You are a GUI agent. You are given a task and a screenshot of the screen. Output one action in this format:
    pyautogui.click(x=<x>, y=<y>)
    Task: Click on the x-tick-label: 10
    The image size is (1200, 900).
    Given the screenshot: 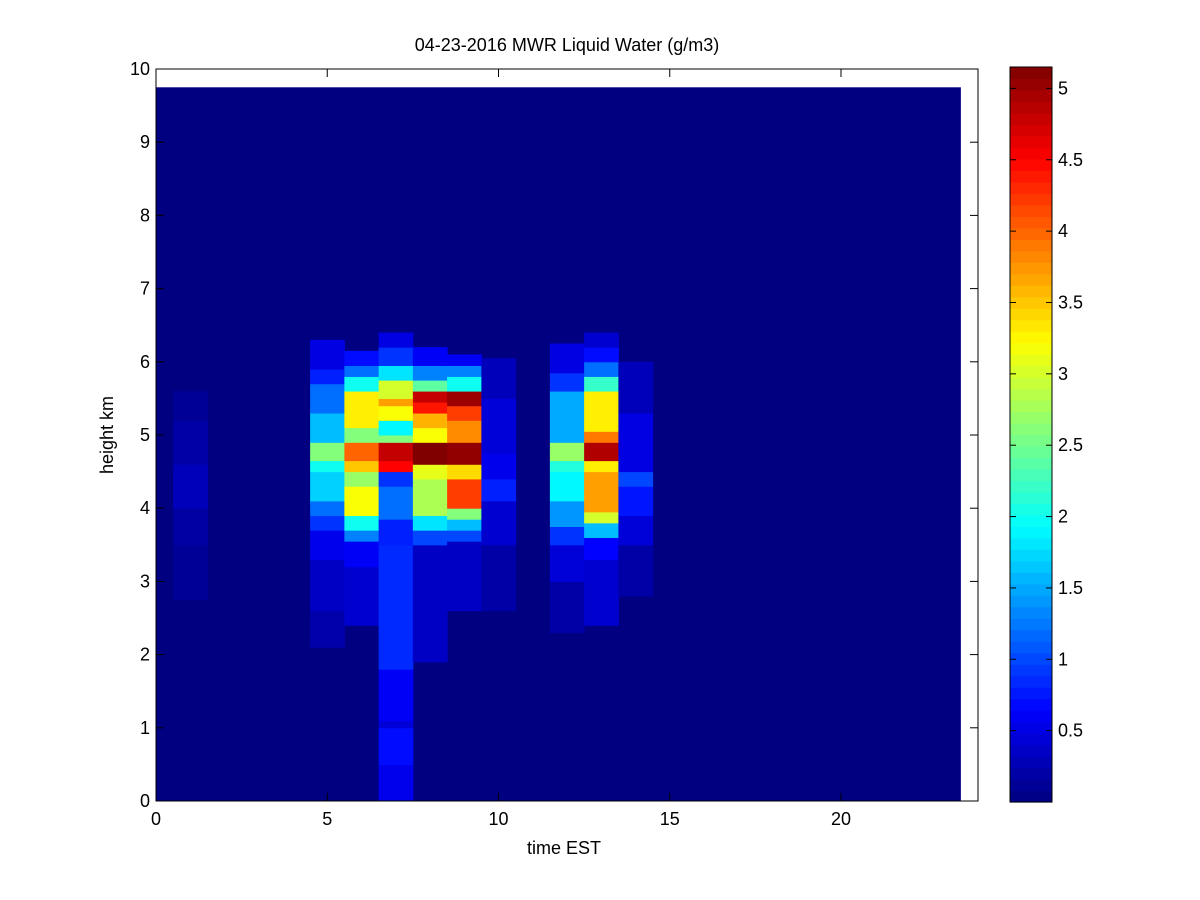 What is the action you would take?
    pyautogui.click(x=498, y=819)
    